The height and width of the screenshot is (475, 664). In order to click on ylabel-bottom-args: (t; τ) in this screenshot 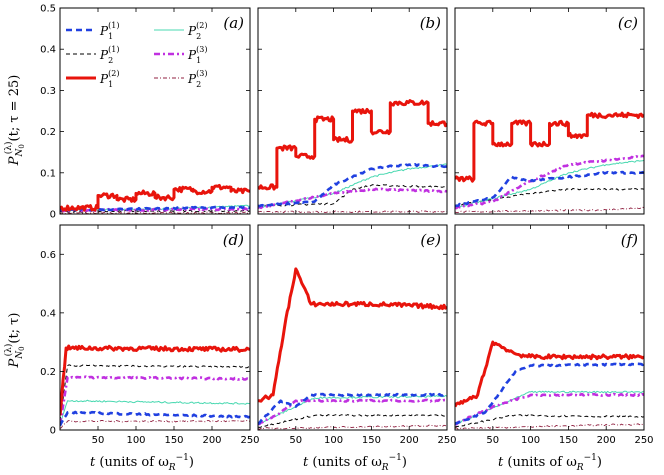, I will do `click(14, 328)`.